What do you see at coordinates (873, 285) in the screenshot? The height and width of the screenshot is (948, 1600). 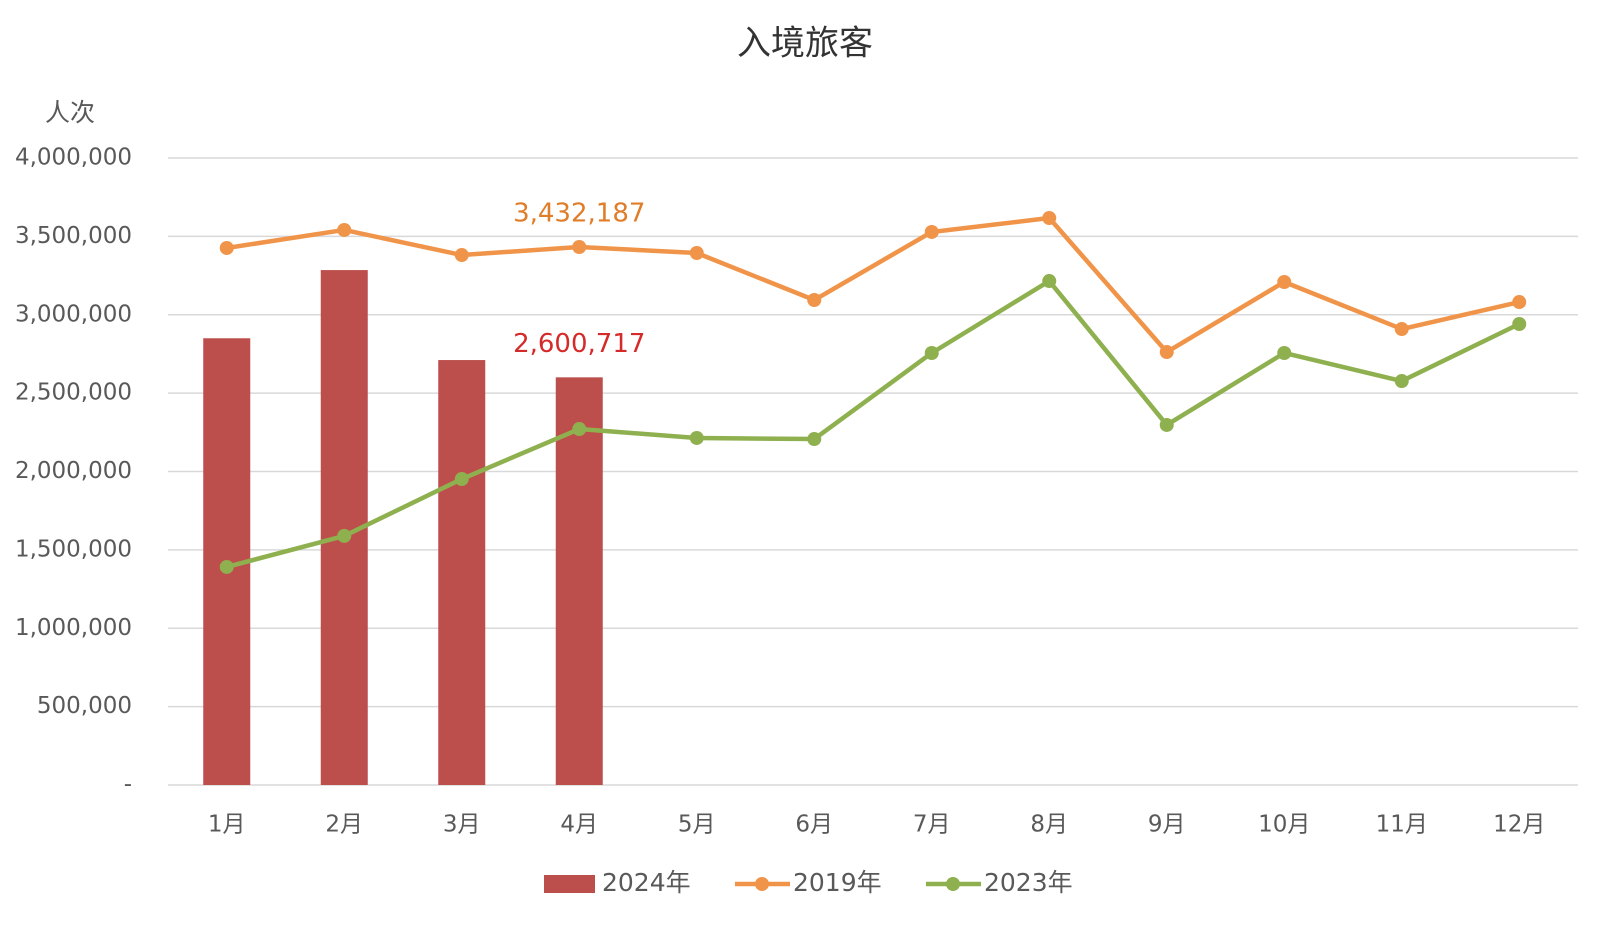 I see `line` at bounding box center [873, 285].